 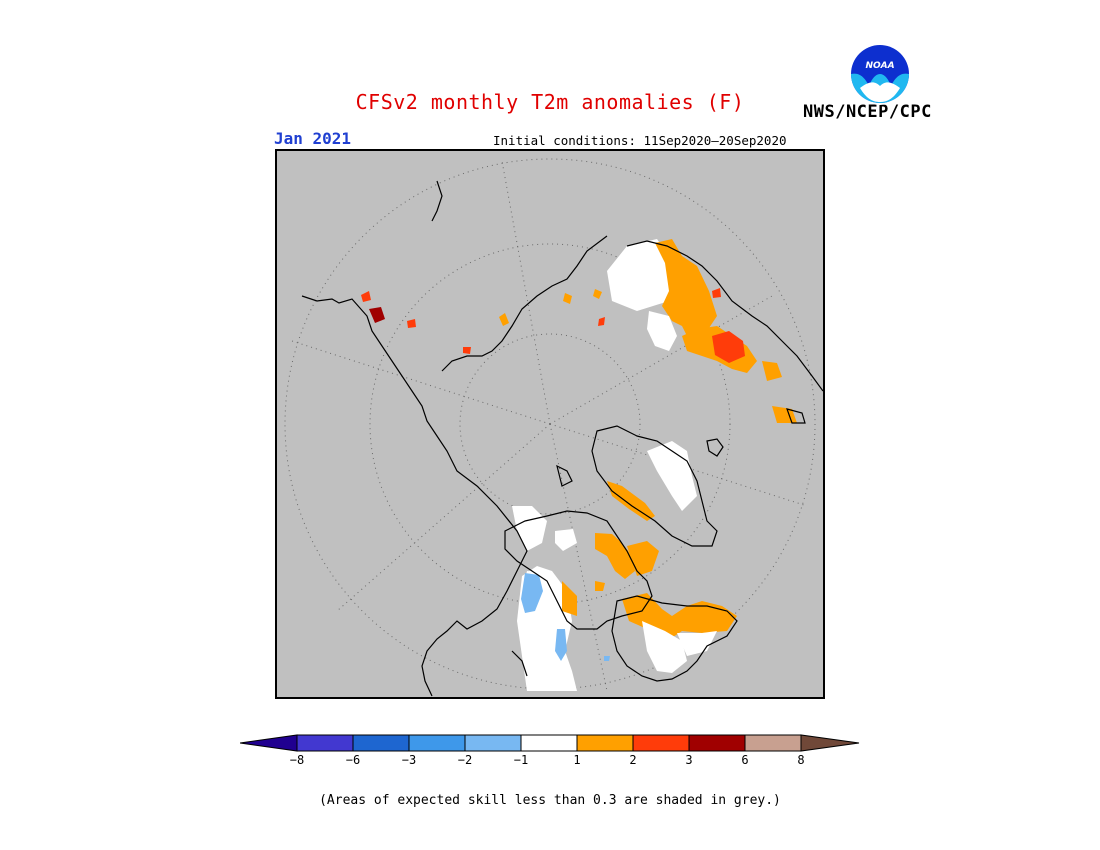 I want to click on colorbar, so click(x=550, y=743).